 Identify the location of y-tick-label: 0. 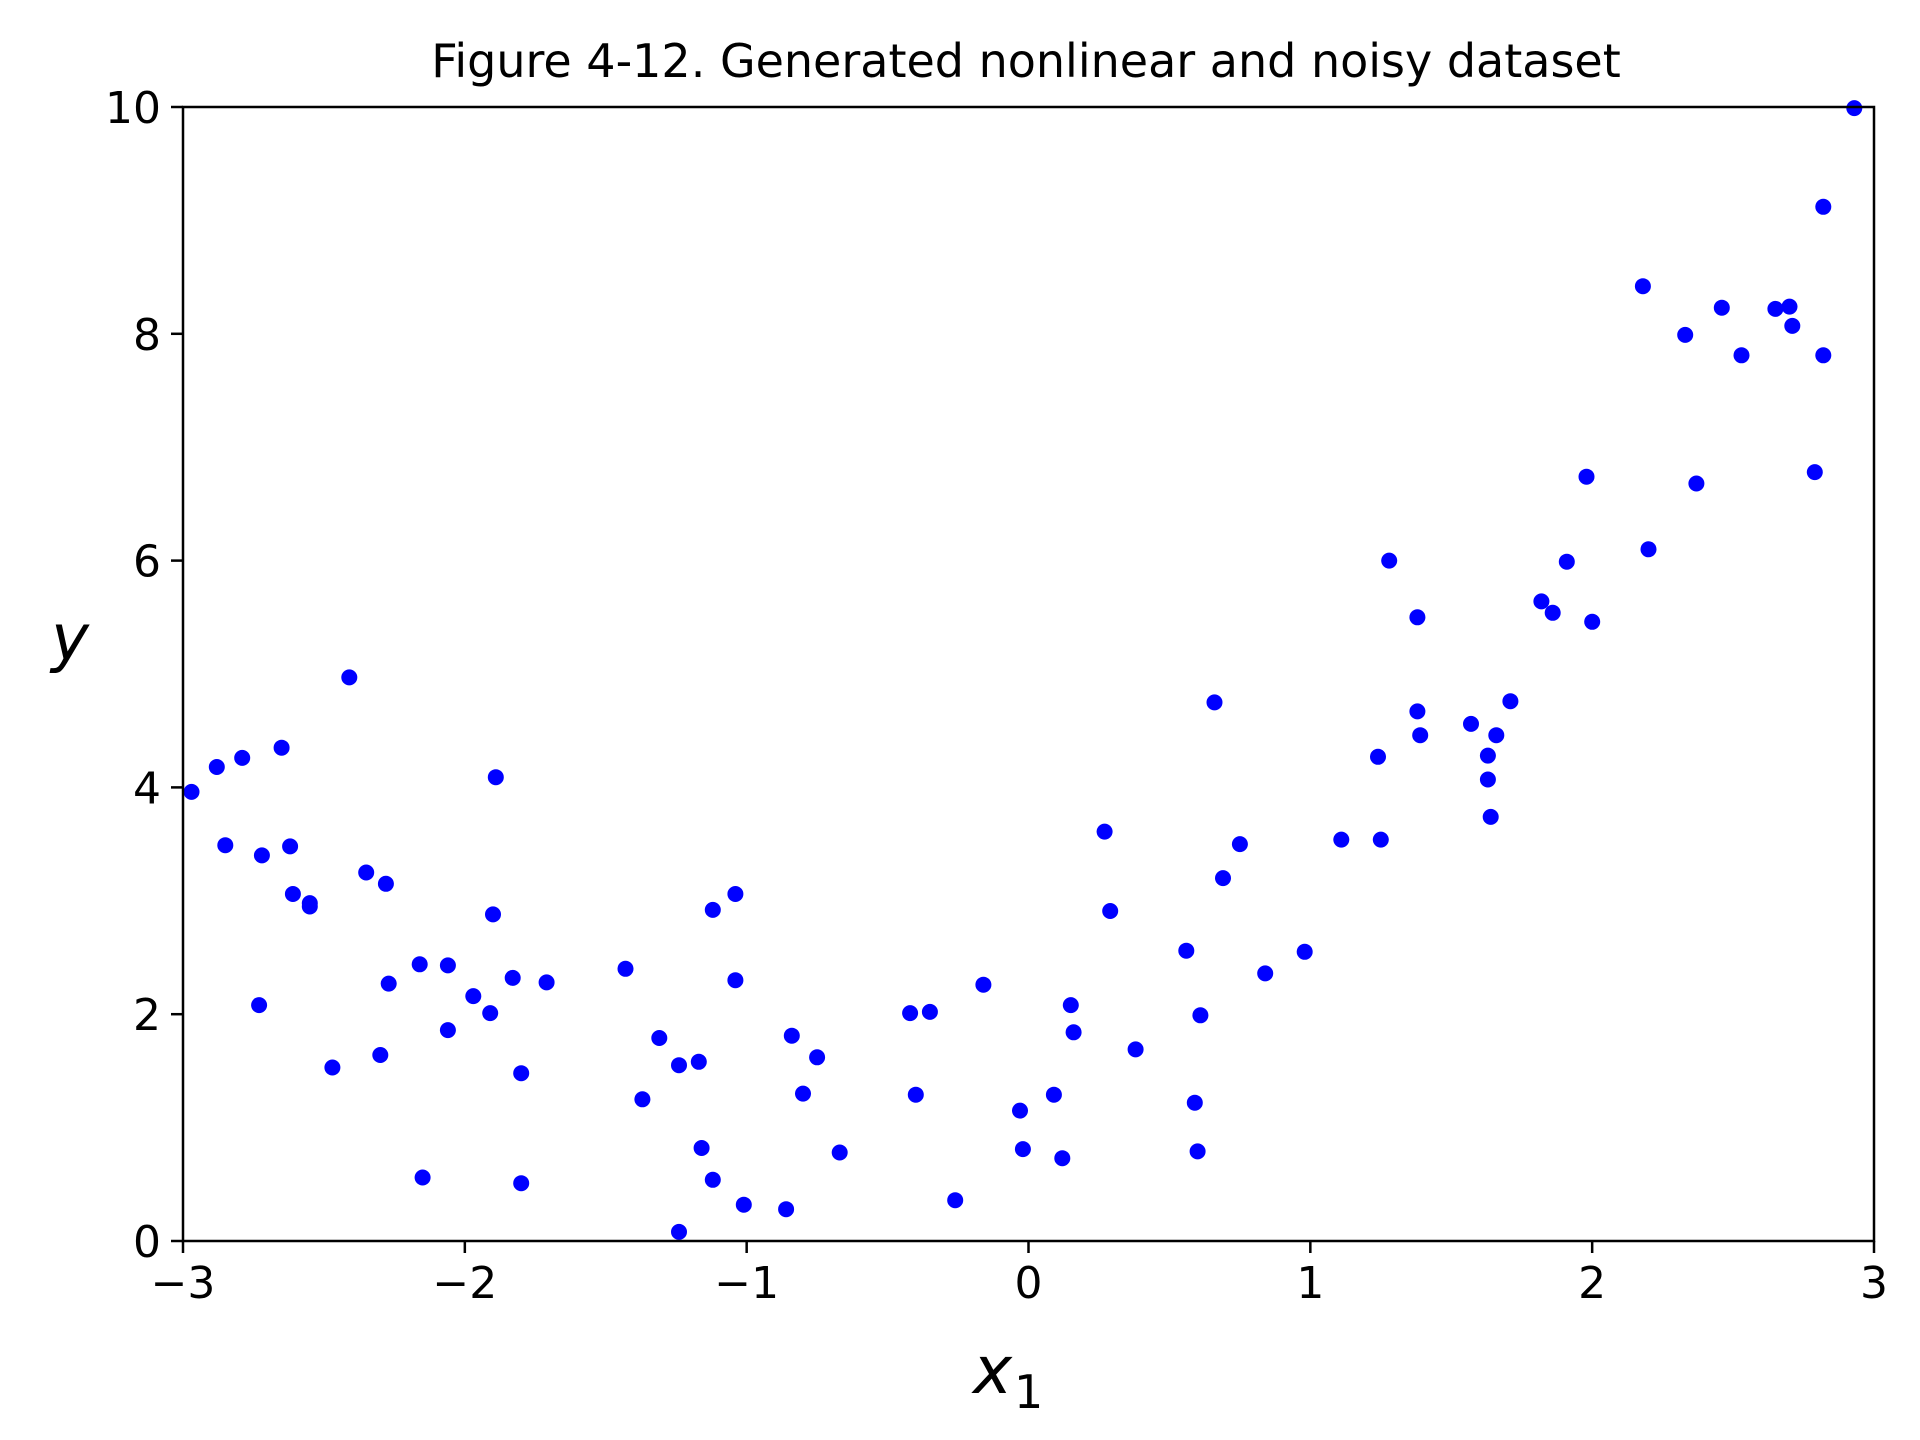
(147, 1242).